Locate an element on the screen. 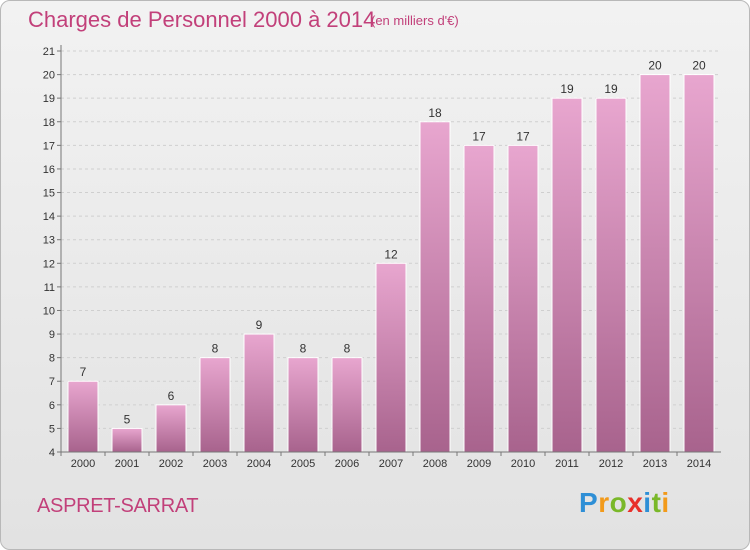 The width and height of the screenshot is (750, 550). proxiti-logo: Proxiti is located at coordinates (624, 503).